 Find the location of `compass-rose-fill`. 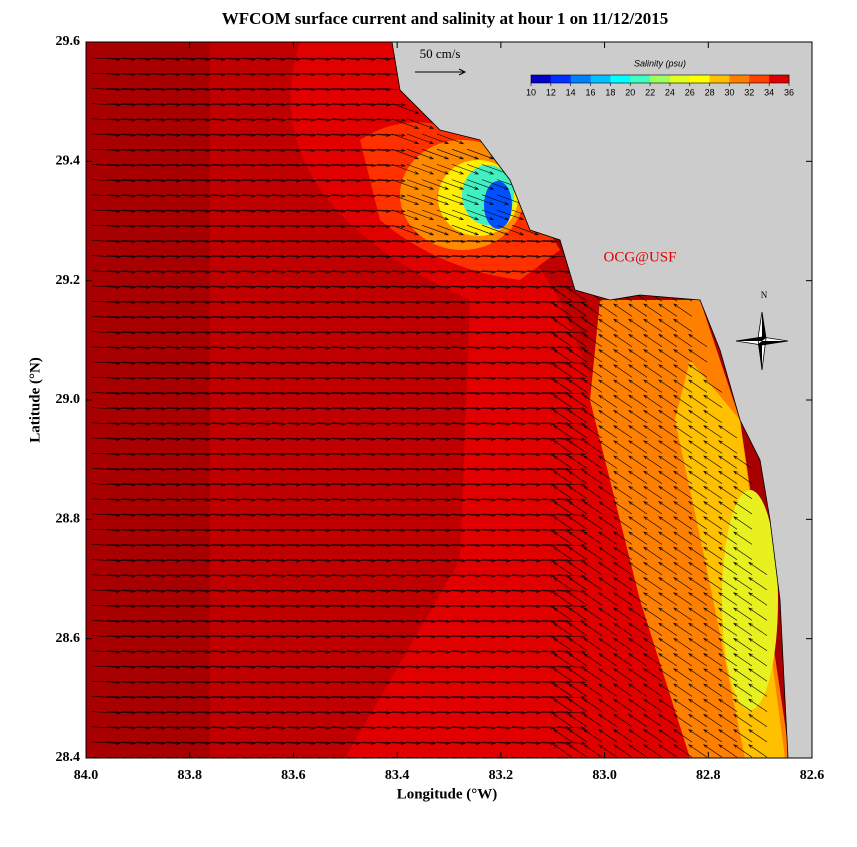

compass-rose-fill is located at coordinates (762, 341).